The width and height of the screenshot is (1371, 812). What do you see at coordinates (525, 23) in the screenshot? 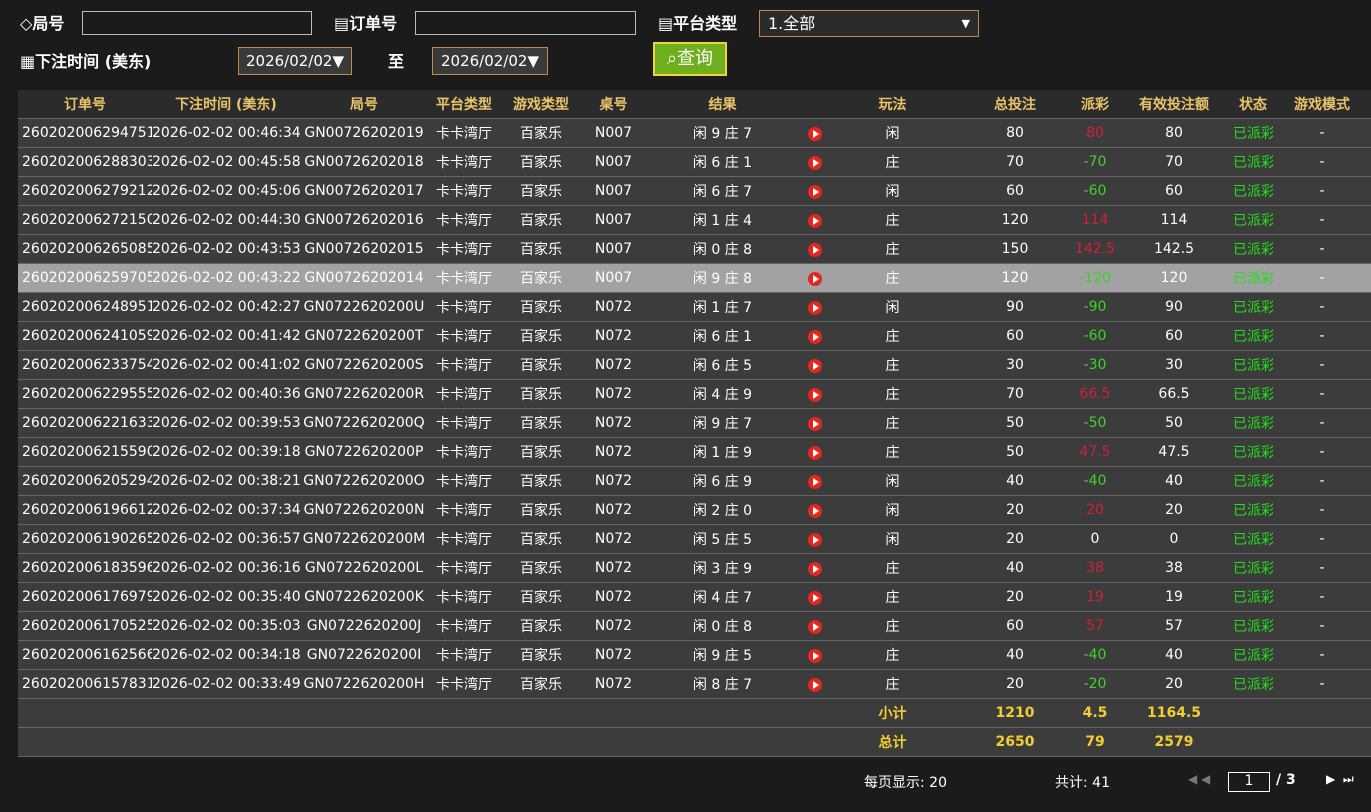
I see `order-input` at bounding box center [525, 23].